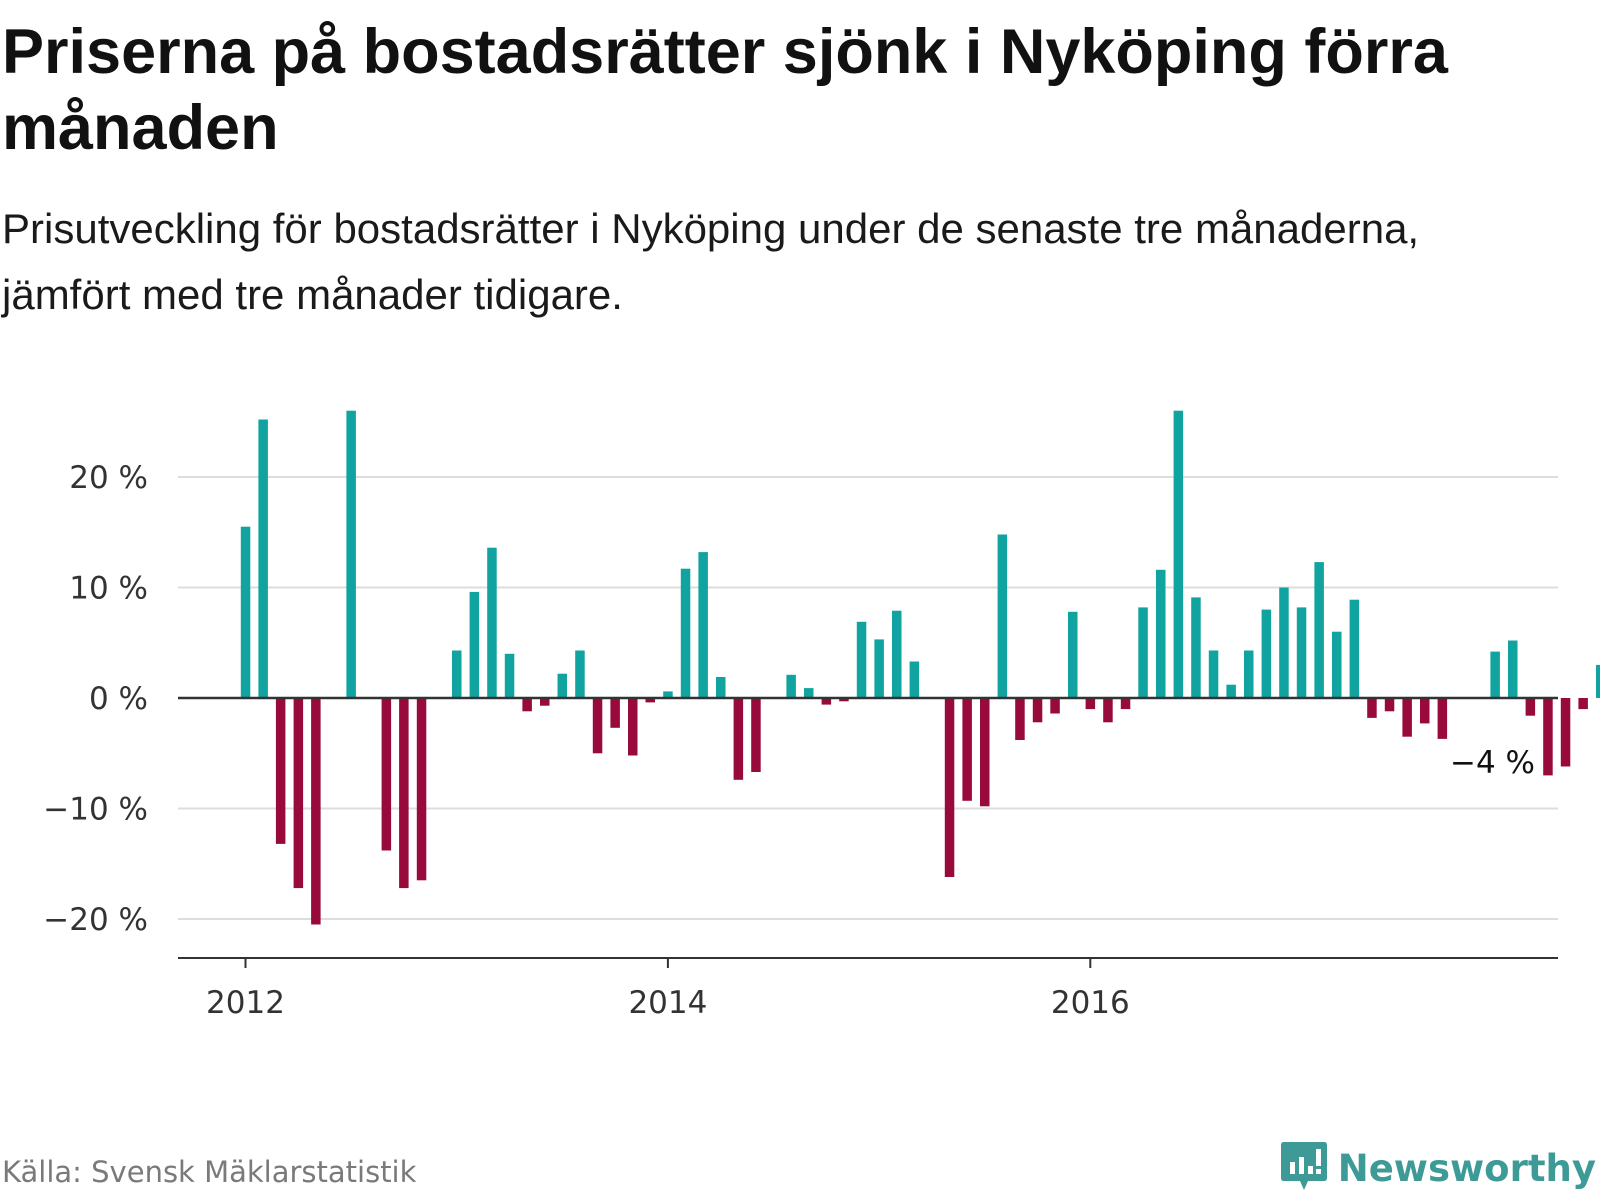 Image resolution: width=1600 pixels, height=1200 pixels. Describe the element at coordinates (118, 699) in the screenshot. I see `y-tick-label: 0 %` at that location.